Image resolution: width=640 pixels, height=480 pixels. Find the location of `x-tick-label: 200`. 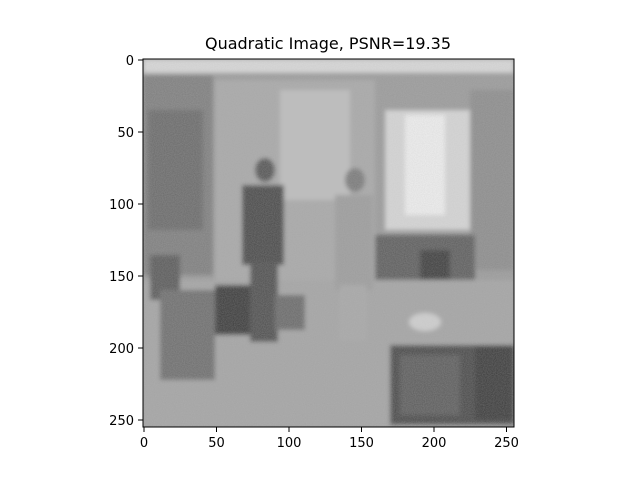

x-tick-label: 200 is located at coordinates (434, 443).